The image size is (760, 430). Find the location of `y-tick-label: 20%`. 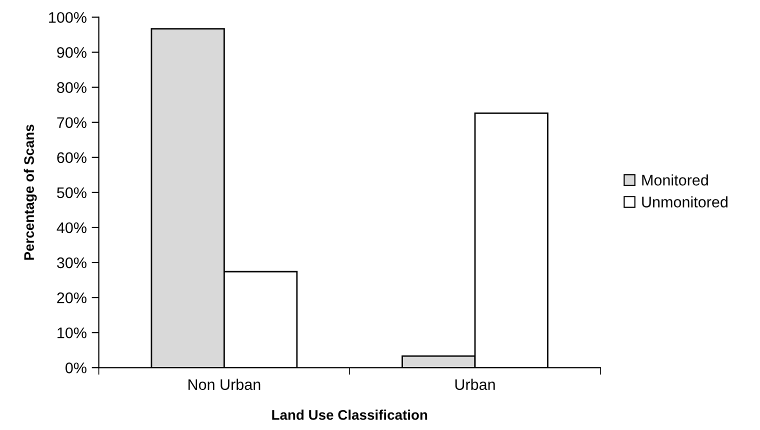

y-tick-label: 20% is located at coordinates (71, 298).